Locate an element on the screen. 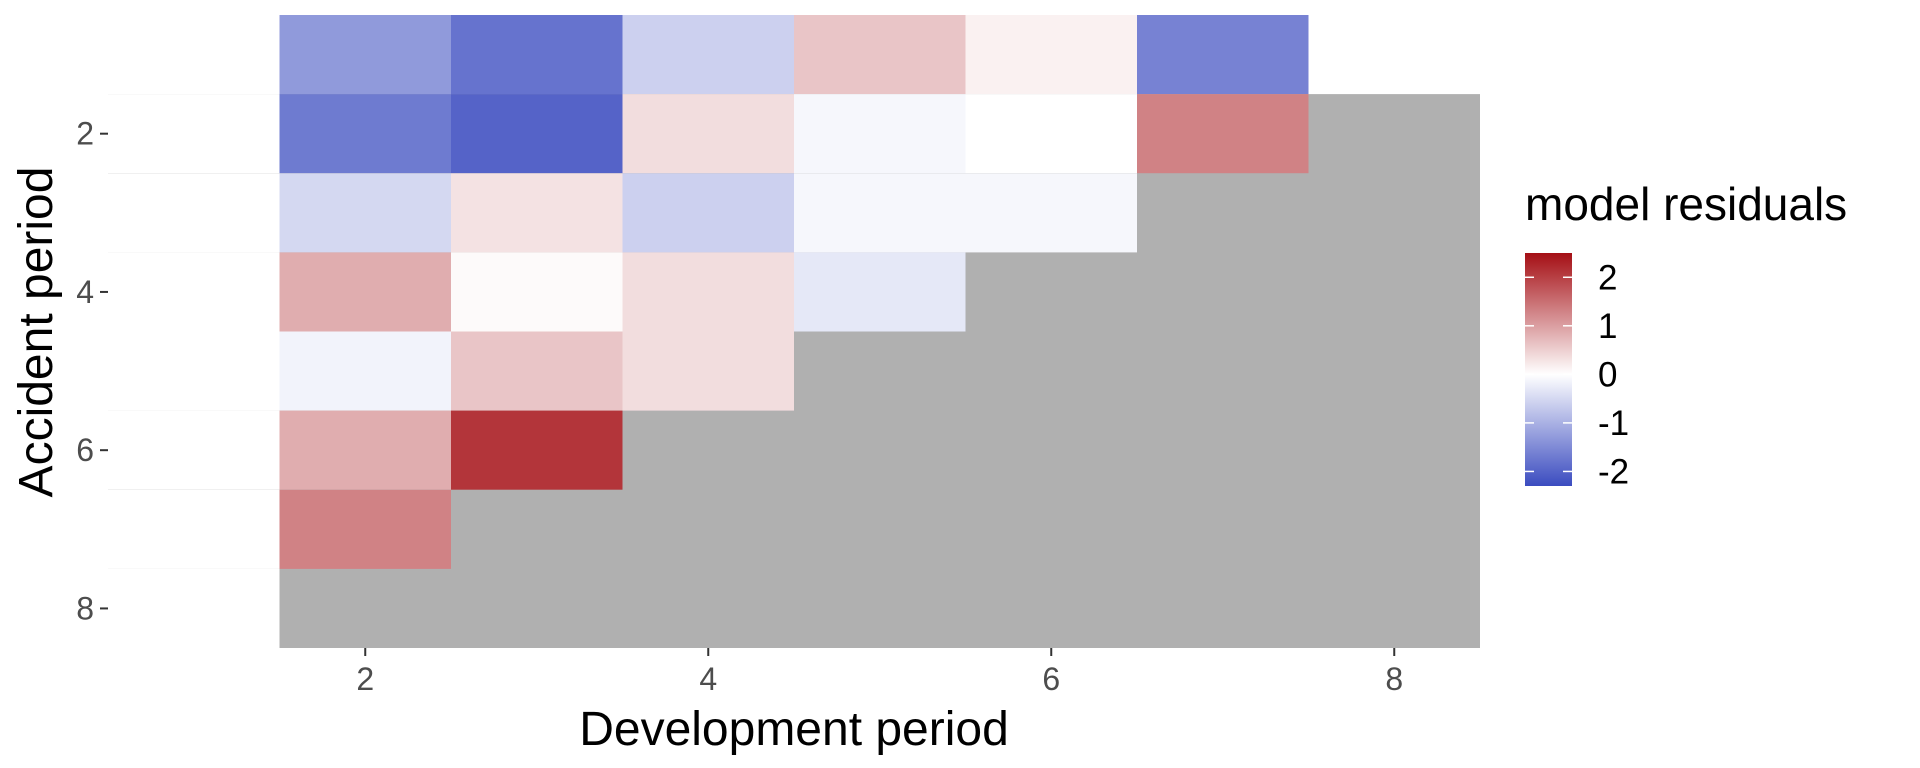 This screenshot has width=1920, height=768. heatmap-cell-dev3-acc3 is located at coordinates (537, 213).